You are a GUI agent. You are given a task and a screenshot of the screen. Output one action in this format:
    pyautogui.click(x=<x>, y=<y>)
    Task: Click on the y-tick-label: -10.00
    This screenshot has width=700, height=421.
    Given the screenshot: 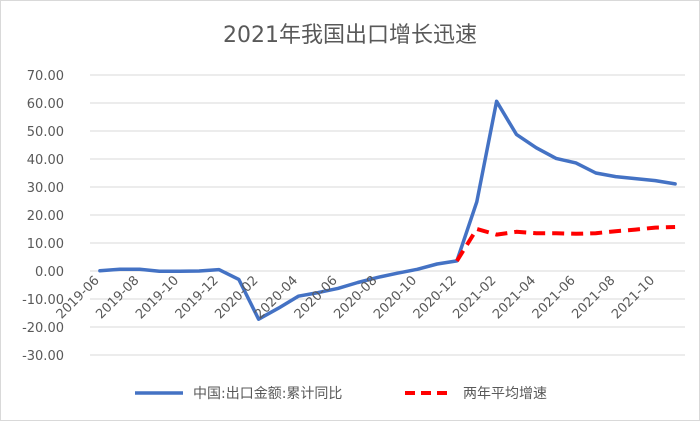 What is the action you would take?
    pyautogui.click(x=43, y=300)
    